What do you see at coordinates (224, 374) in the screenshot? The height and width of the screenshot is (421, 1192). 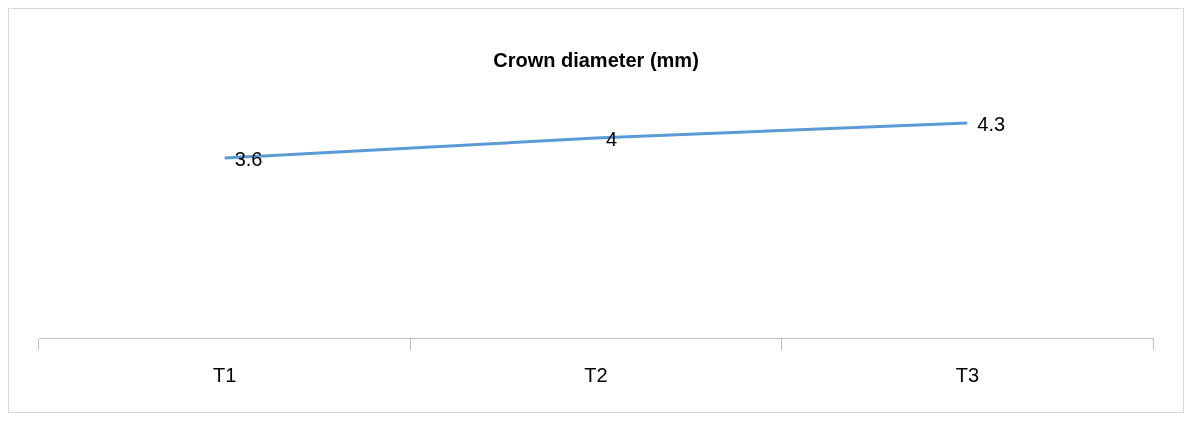 I see `x-tick-label: T1` at bounding box center [224, 374].